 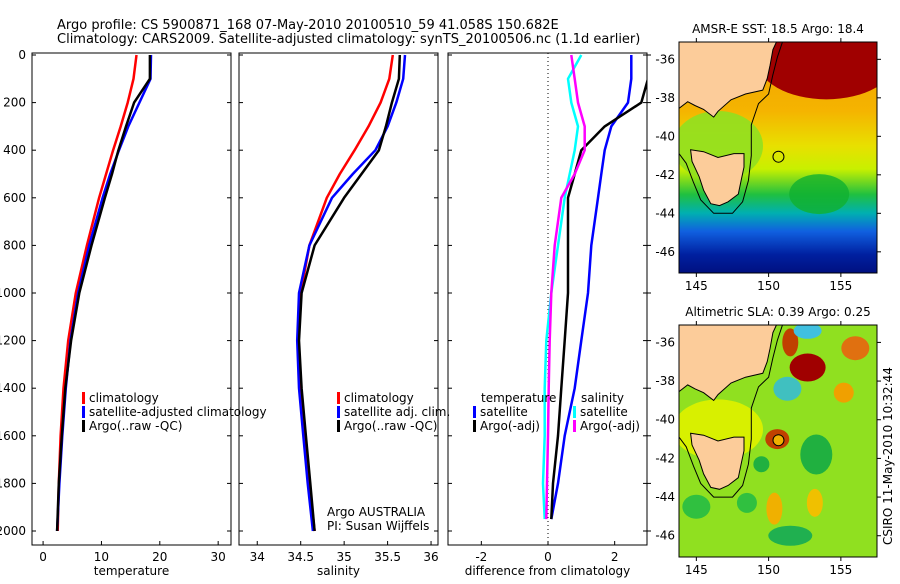 I want to click on annotation-line2: PI: Susan Wijffels, so click(x=378, y=526).